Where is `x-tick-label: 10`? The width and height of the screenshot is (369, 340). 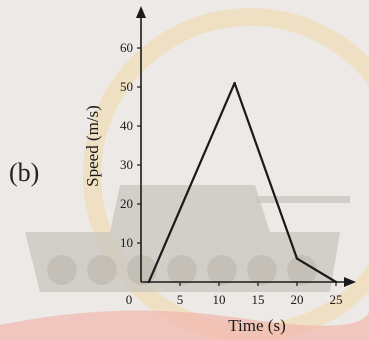 x-tick-label: 10 is located at coordinates (219, 299).